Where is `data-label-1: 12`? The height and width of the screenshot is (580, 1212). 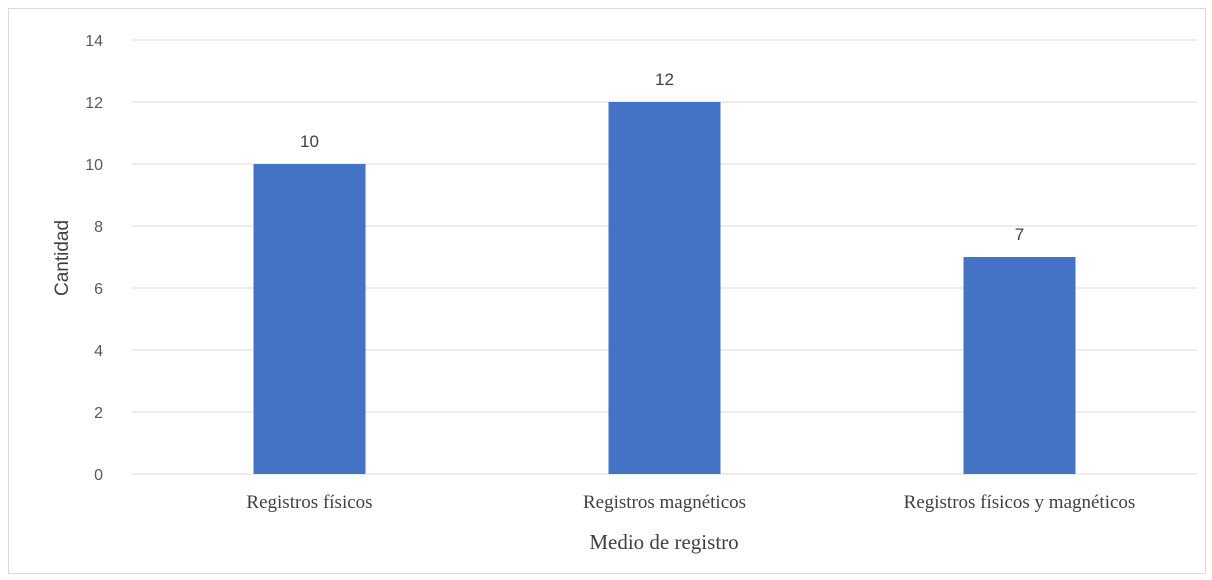
data-label-1: 12 is located at coordinates (664, 79).